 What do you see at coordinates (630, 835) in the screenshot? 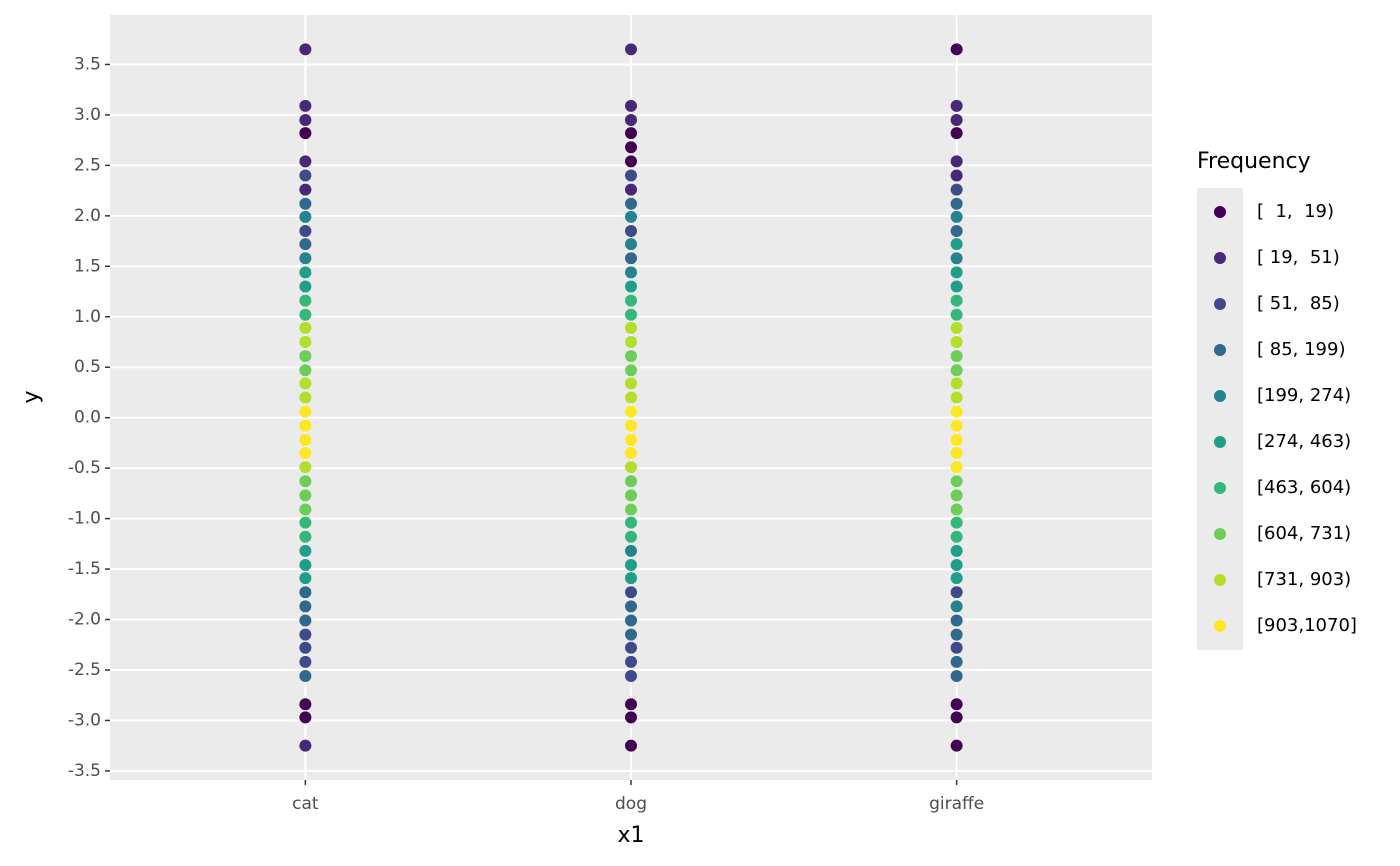
I see `x-axis-title: x1` at bounding box center [630, 835].